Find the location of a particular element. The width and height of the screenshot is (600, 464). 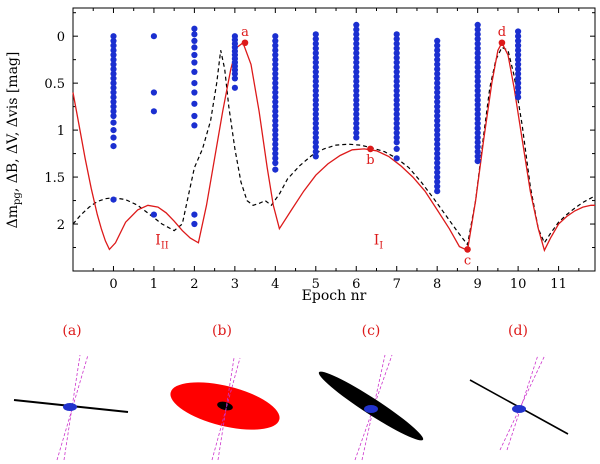

panel-d-star is located at coordinates (519, 409).